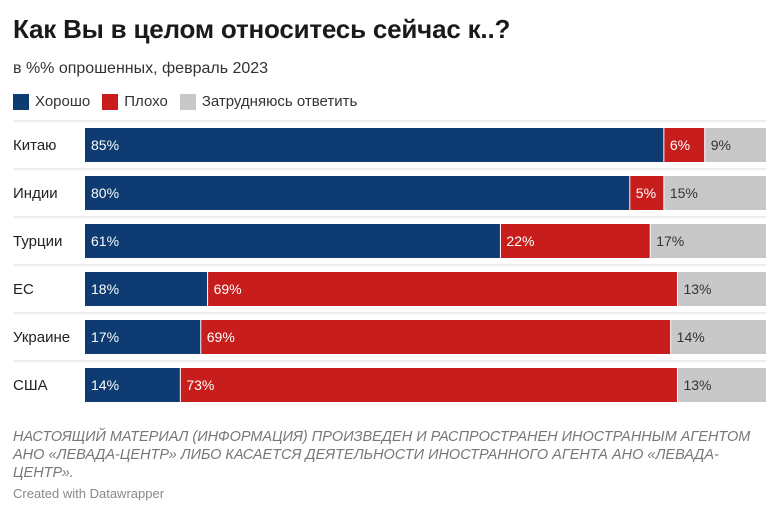  Describe the element at coordinates (89, 493) in the screenshot. I see `datawrapper-credit: Created with Datawrapper` at that location.